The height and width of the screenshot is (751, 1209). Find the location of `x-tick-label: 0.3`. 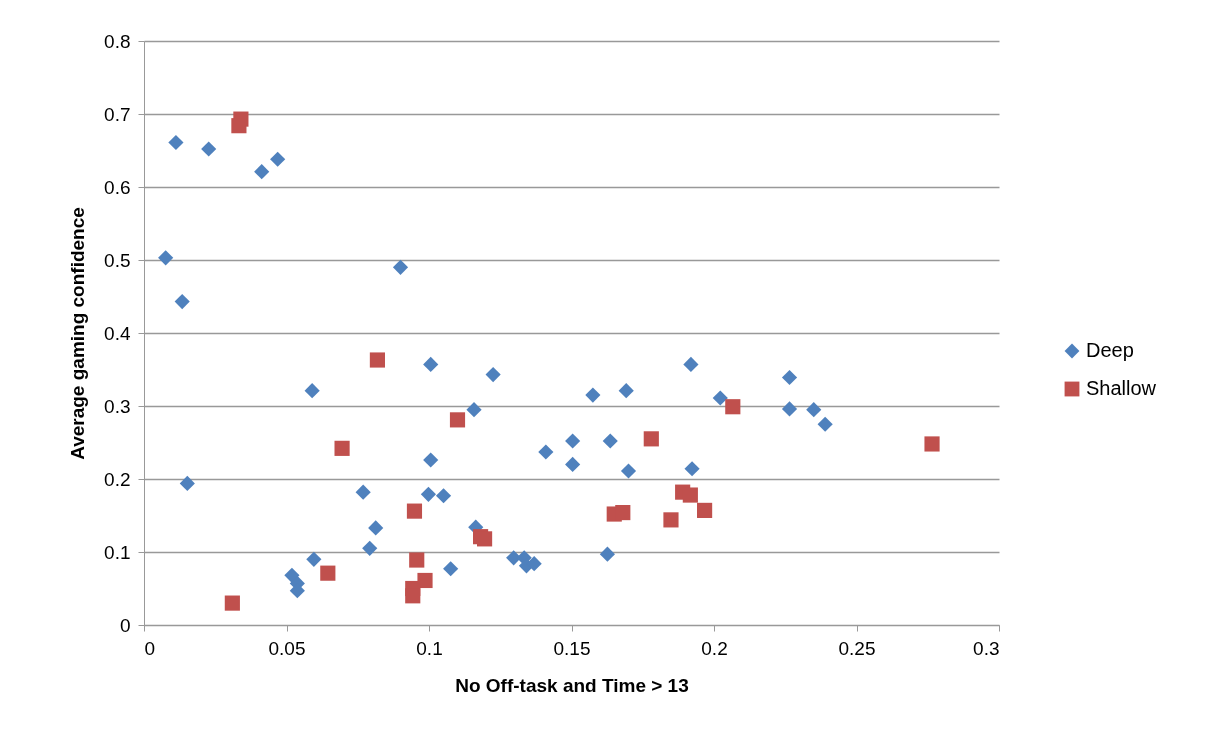

x-tick-label: 0.3 is located at coordinates (986, 648).